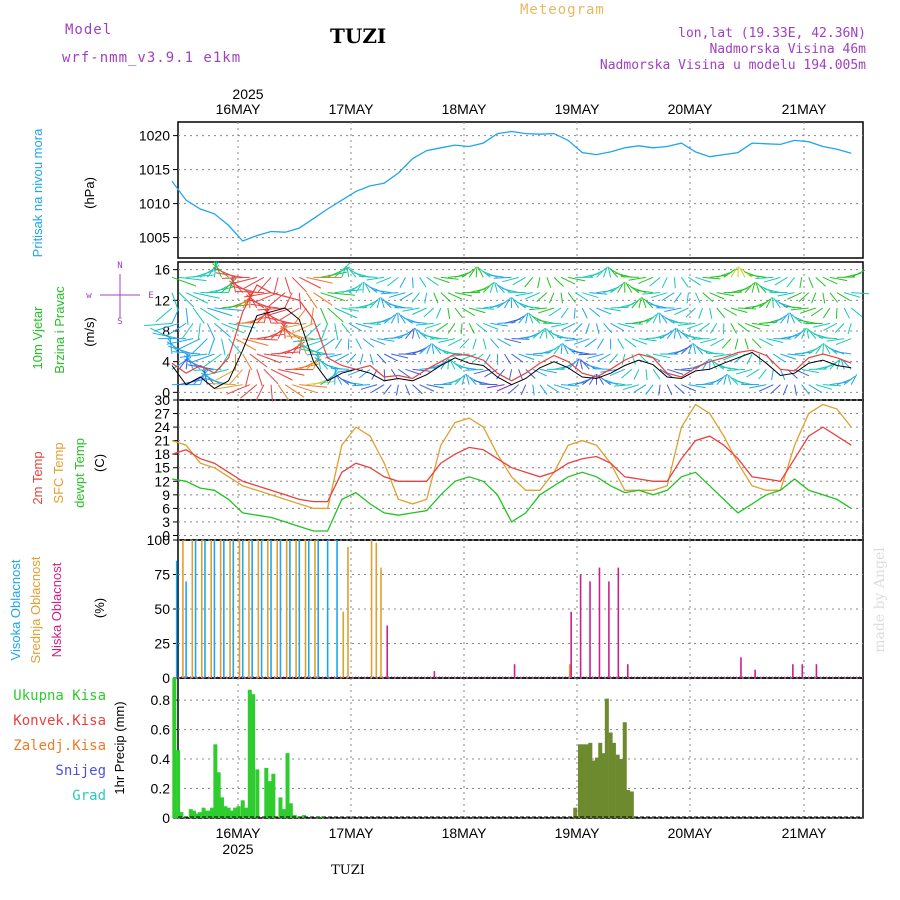 The width and height of the screenshot is (900, 900). What do you see at coordinates (99, 608) in the screenshot?
I see `cloud-unit: (%)` at bounding box center [99, 608].